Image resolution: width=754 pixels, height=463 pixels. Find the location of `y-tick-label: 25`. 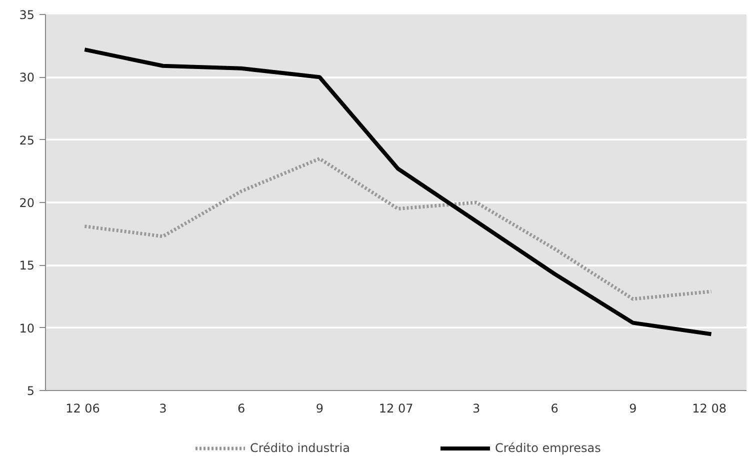

y-tick-label: 25 is located at coordinates (27, 140).